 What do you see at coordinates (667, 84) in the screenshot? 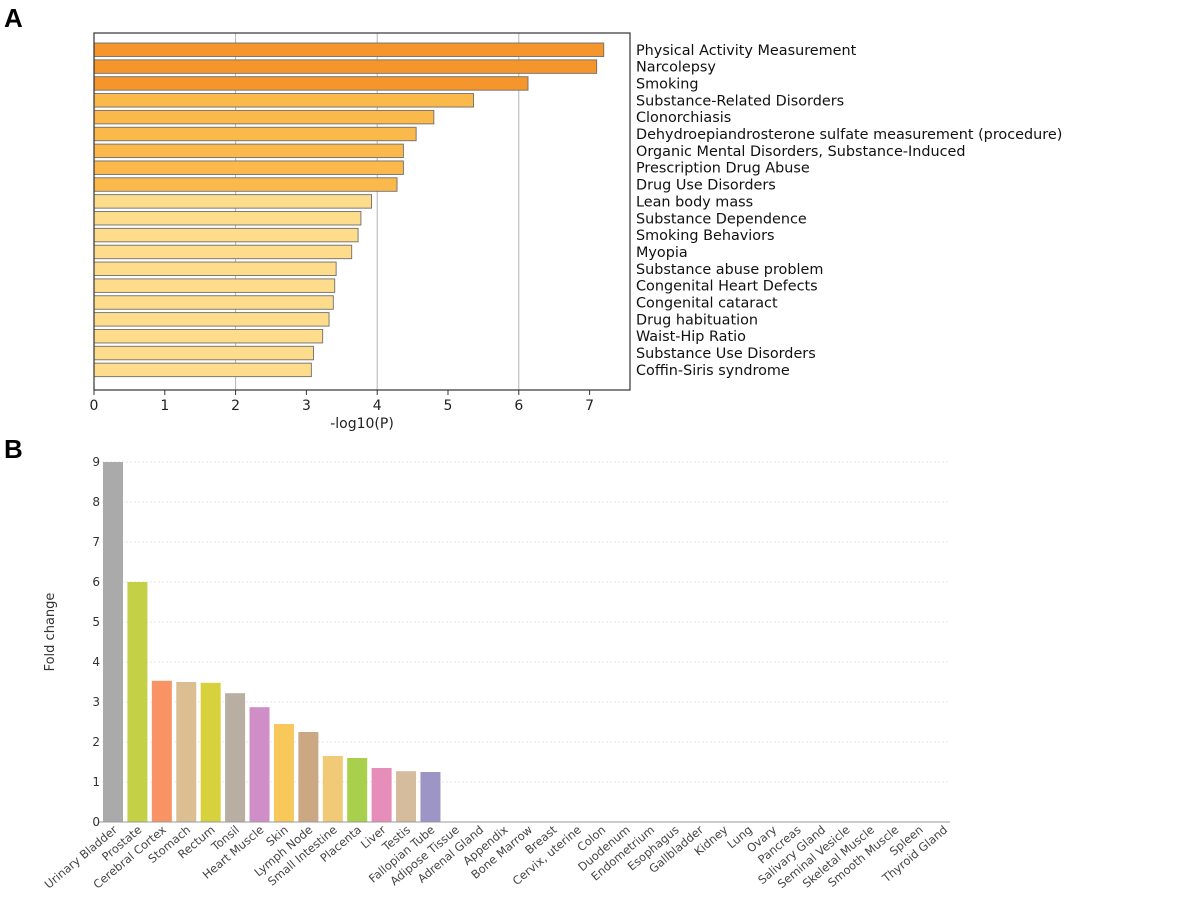
I see `chart-a-category-label: Smoking` at bounding box center [667, 84].